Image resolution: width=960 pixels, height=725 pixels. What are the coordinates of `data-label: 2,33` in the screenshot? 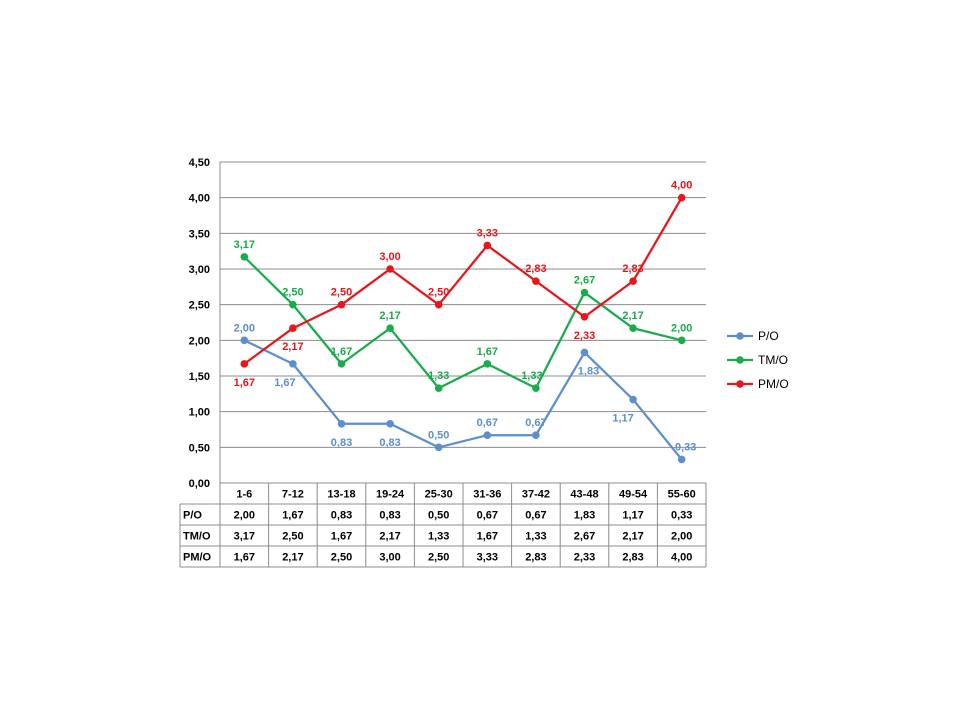 It's located at (584, 336).